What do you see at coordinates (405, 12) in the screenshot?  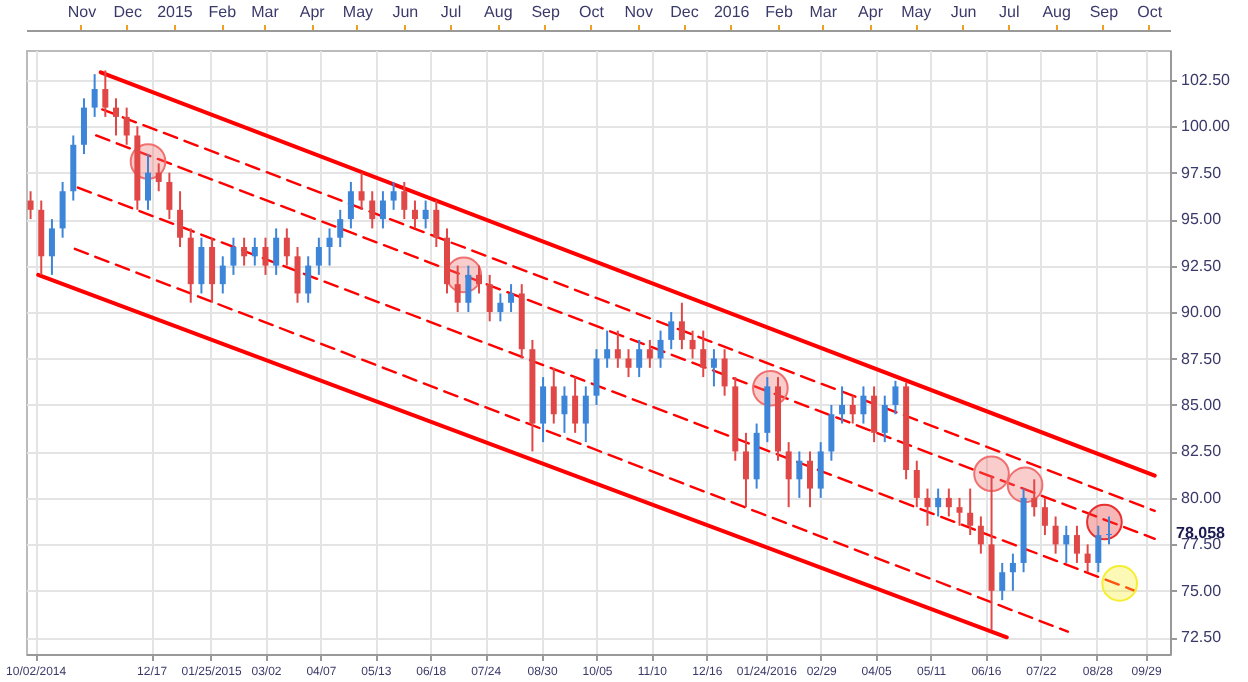 I see `x2-tick-label: Jun` at bounding box center [405, 12].